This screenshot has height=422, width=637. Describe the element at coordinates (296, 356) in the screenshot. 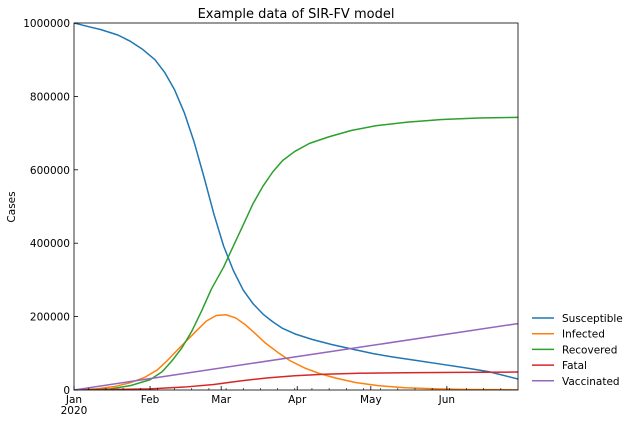

I see `series-line-vaccinated` at that location.